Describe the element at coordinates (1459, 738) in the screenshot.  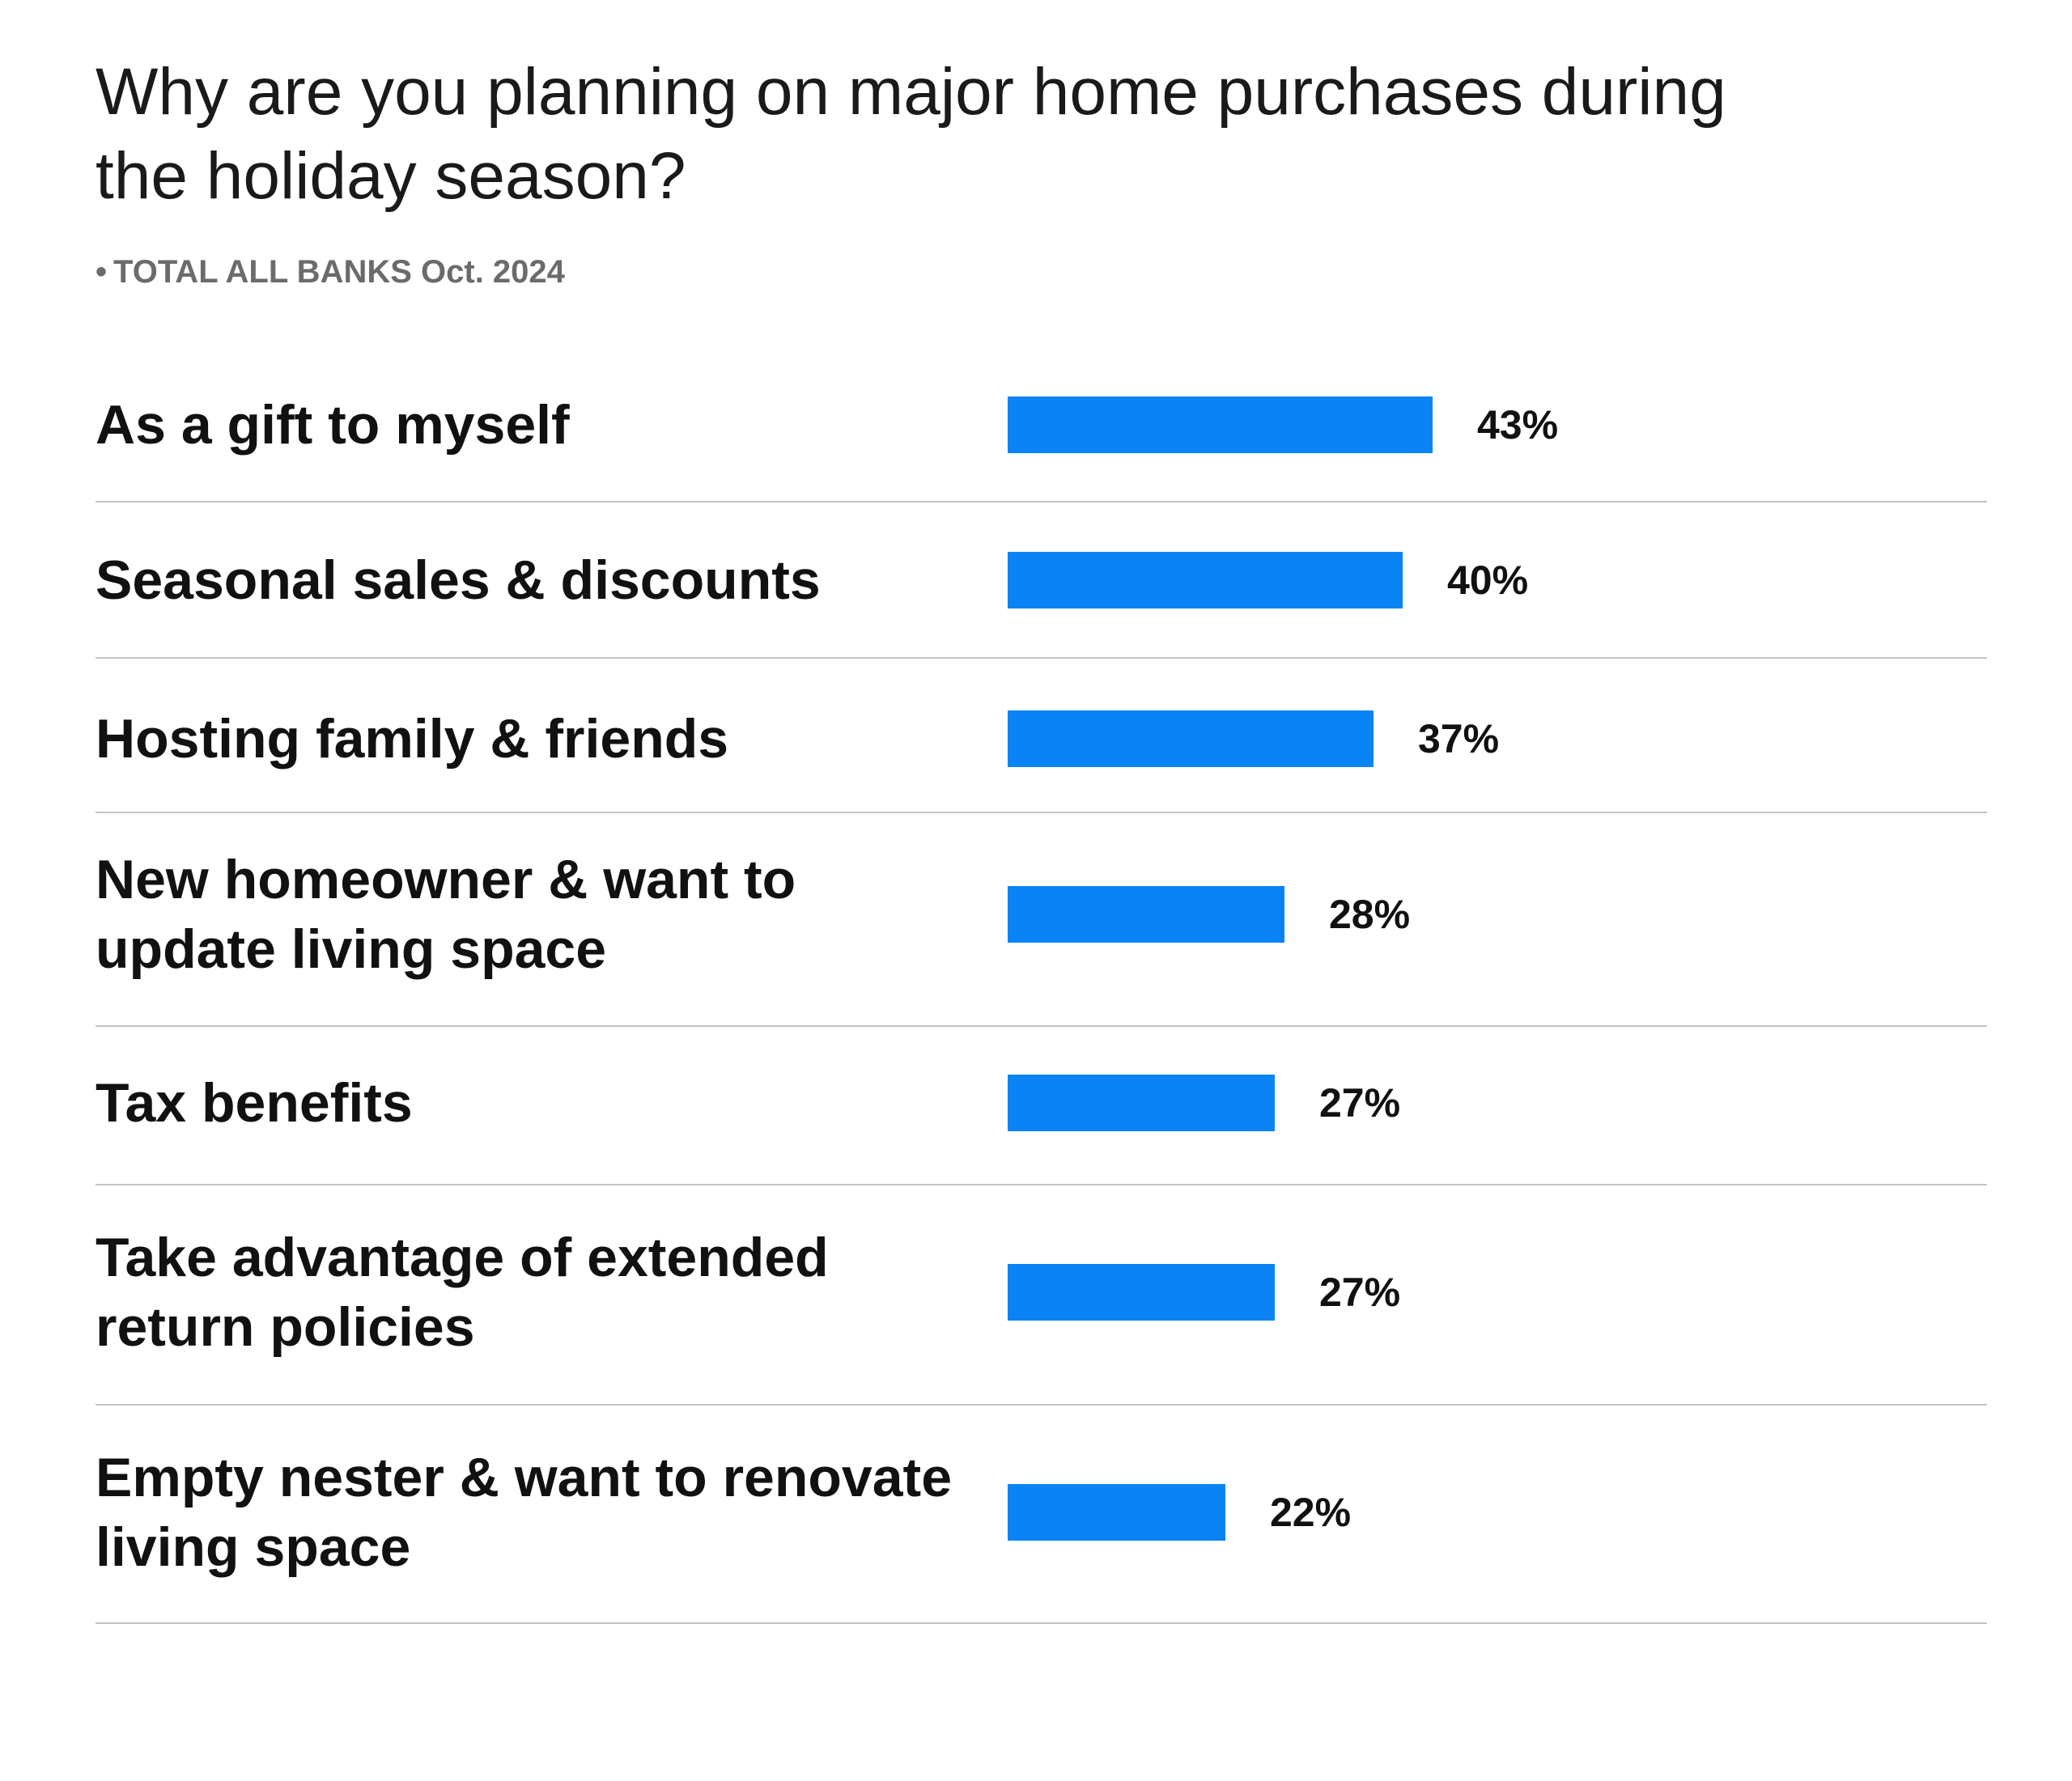
I see `bar-value-label: 37%` at that location.